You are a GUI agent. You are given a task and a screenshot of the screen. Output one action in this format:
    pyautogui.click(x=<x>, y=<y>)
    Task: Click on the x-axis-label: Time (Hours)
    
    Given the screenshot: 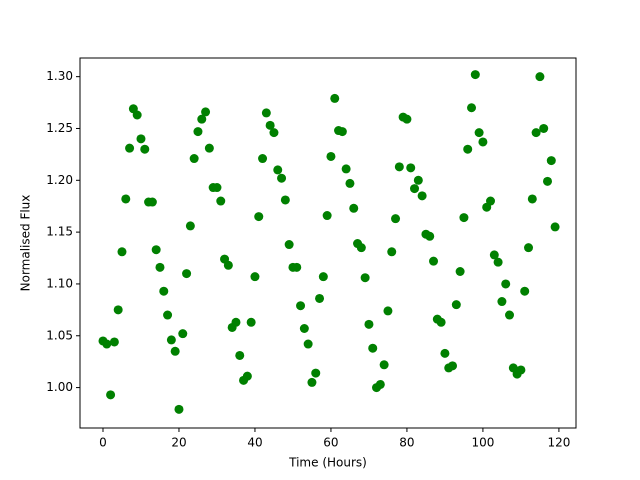 What is the action you would take?
    pyautogui.click(x=327, y=463)
    